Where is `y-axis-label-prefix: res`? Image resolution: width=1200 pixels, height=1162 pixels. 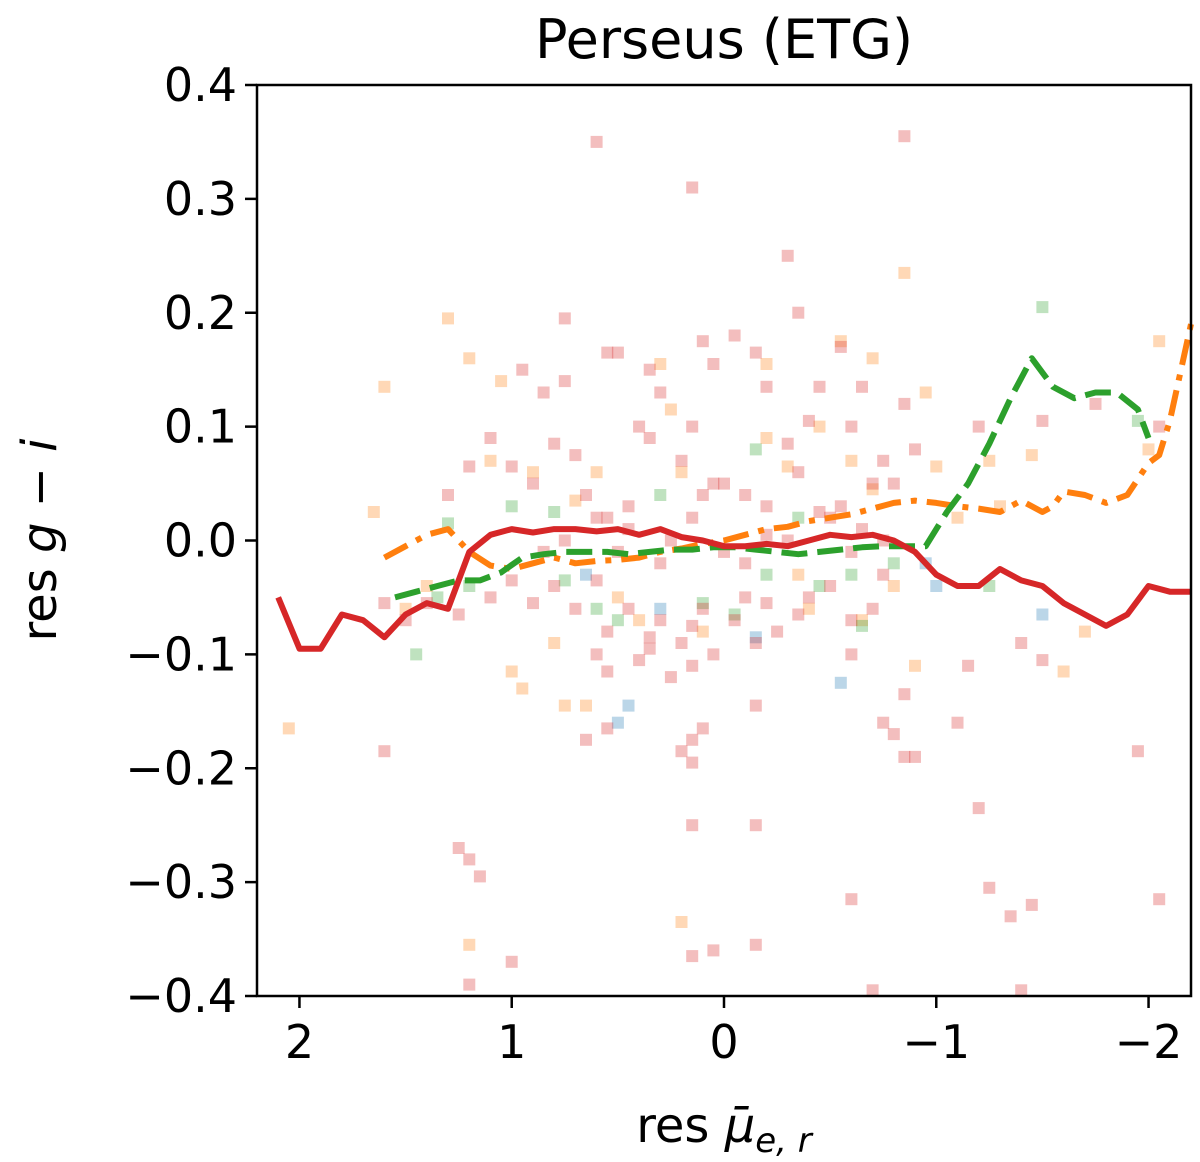
y-axis-label-prefix: res is located at coordinates (40, 597).